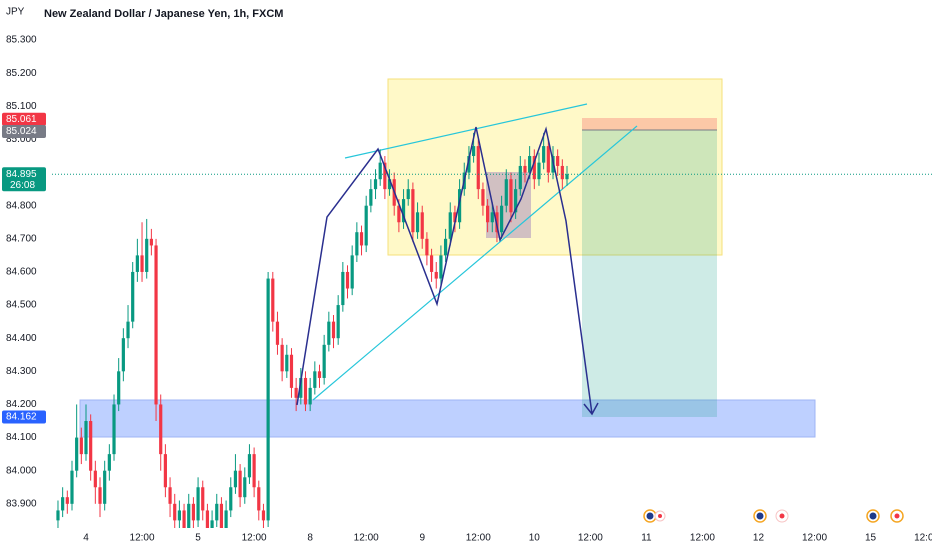 This screenshot has width=932, height=550. Describe the element at coordinates (310, 538) in the screenshot. I see `x-tick-label: 8` at that location.